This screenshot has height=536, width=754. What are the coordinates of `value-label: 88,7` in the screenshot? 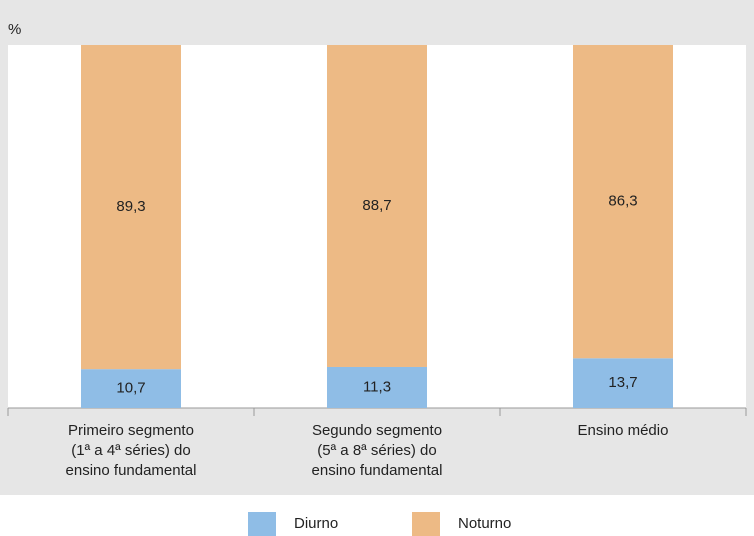 It's located at (376, 205).